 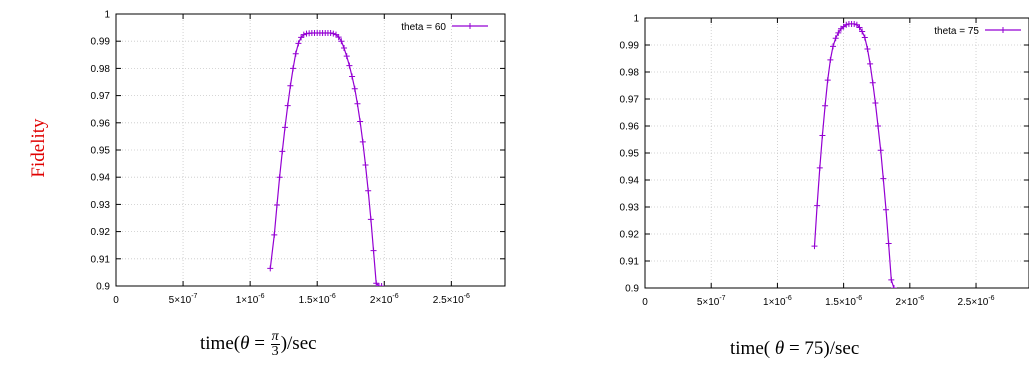 I want to click on legend-label: theta = 75, so click(x=956, y=31).